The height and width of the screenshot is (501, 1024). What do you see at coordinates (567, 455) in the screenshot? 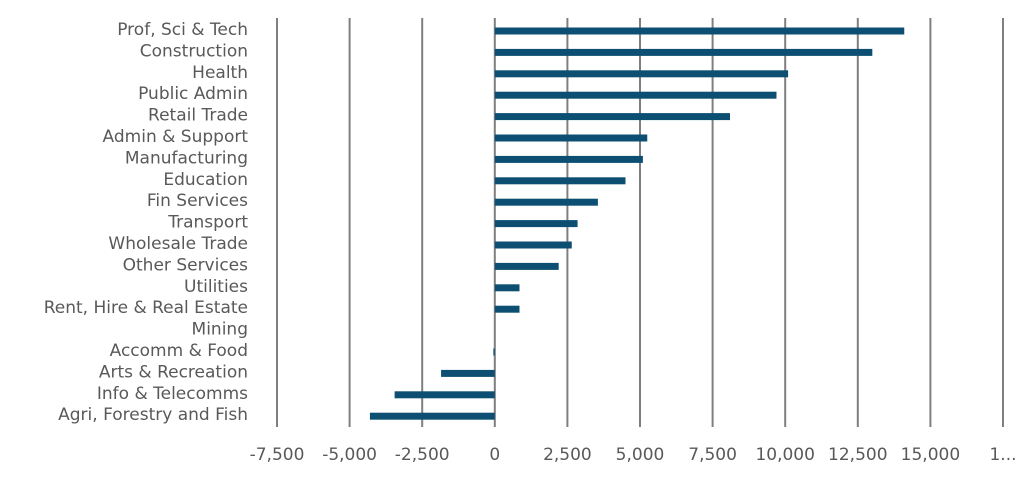
I see `x-tick-label: 2,500` at bounding box center [567, 455].